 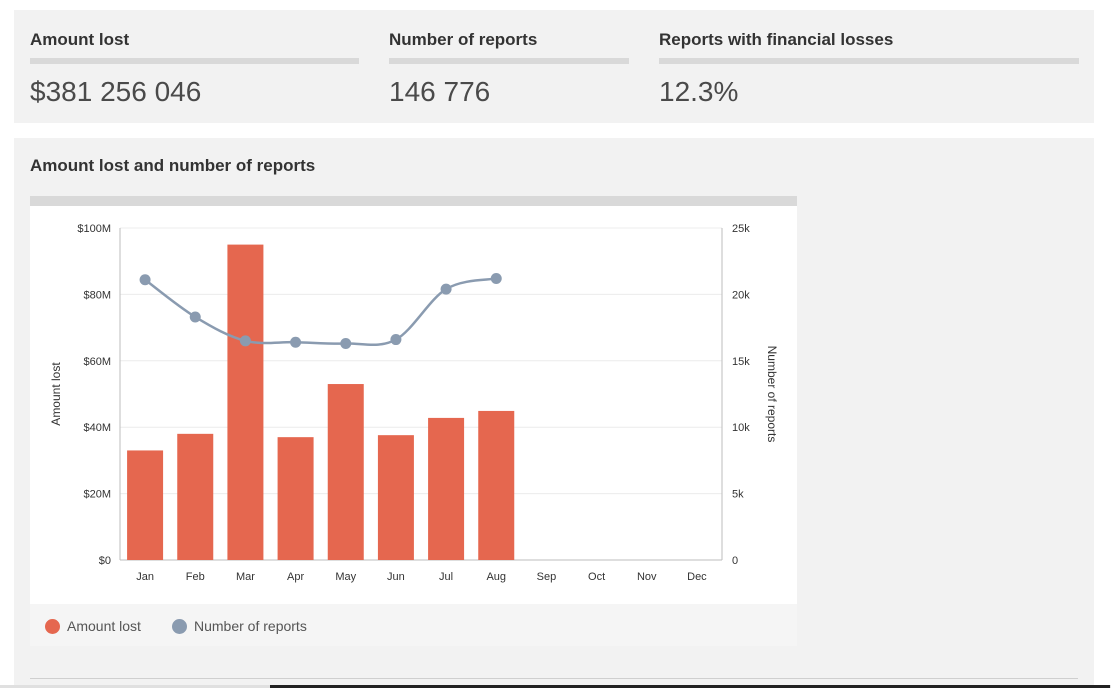 I want to click on legend-label: Number of reports, so click(x=250, y=626).